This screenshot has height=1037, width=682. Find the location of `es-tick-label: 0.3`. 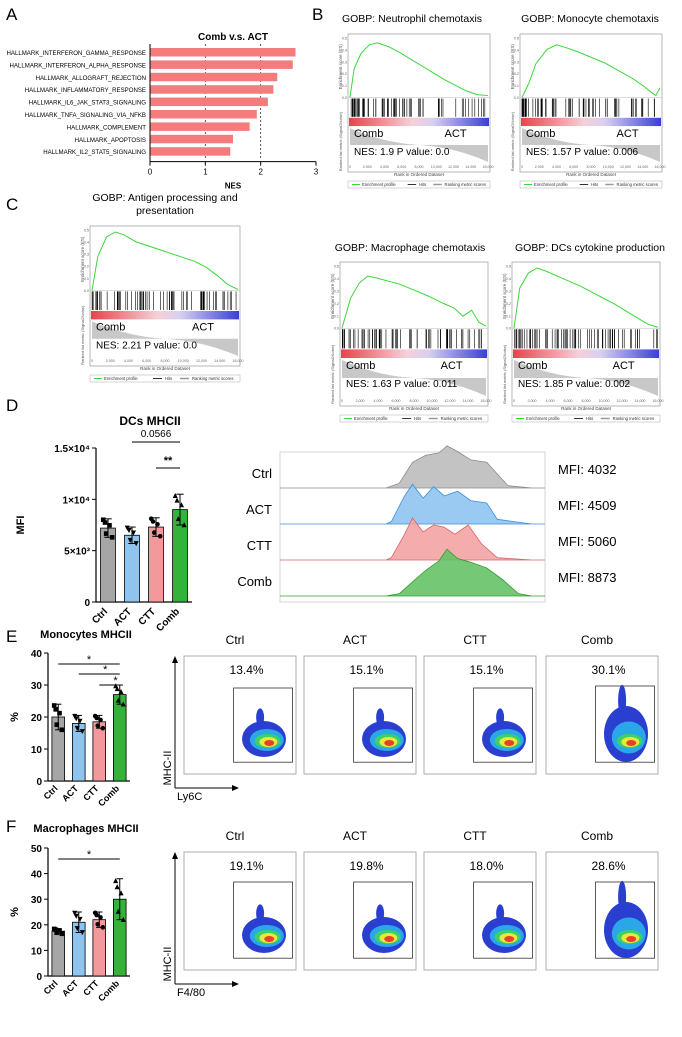

es-tick-label: 0.3 is located at coordinates (516, 62).